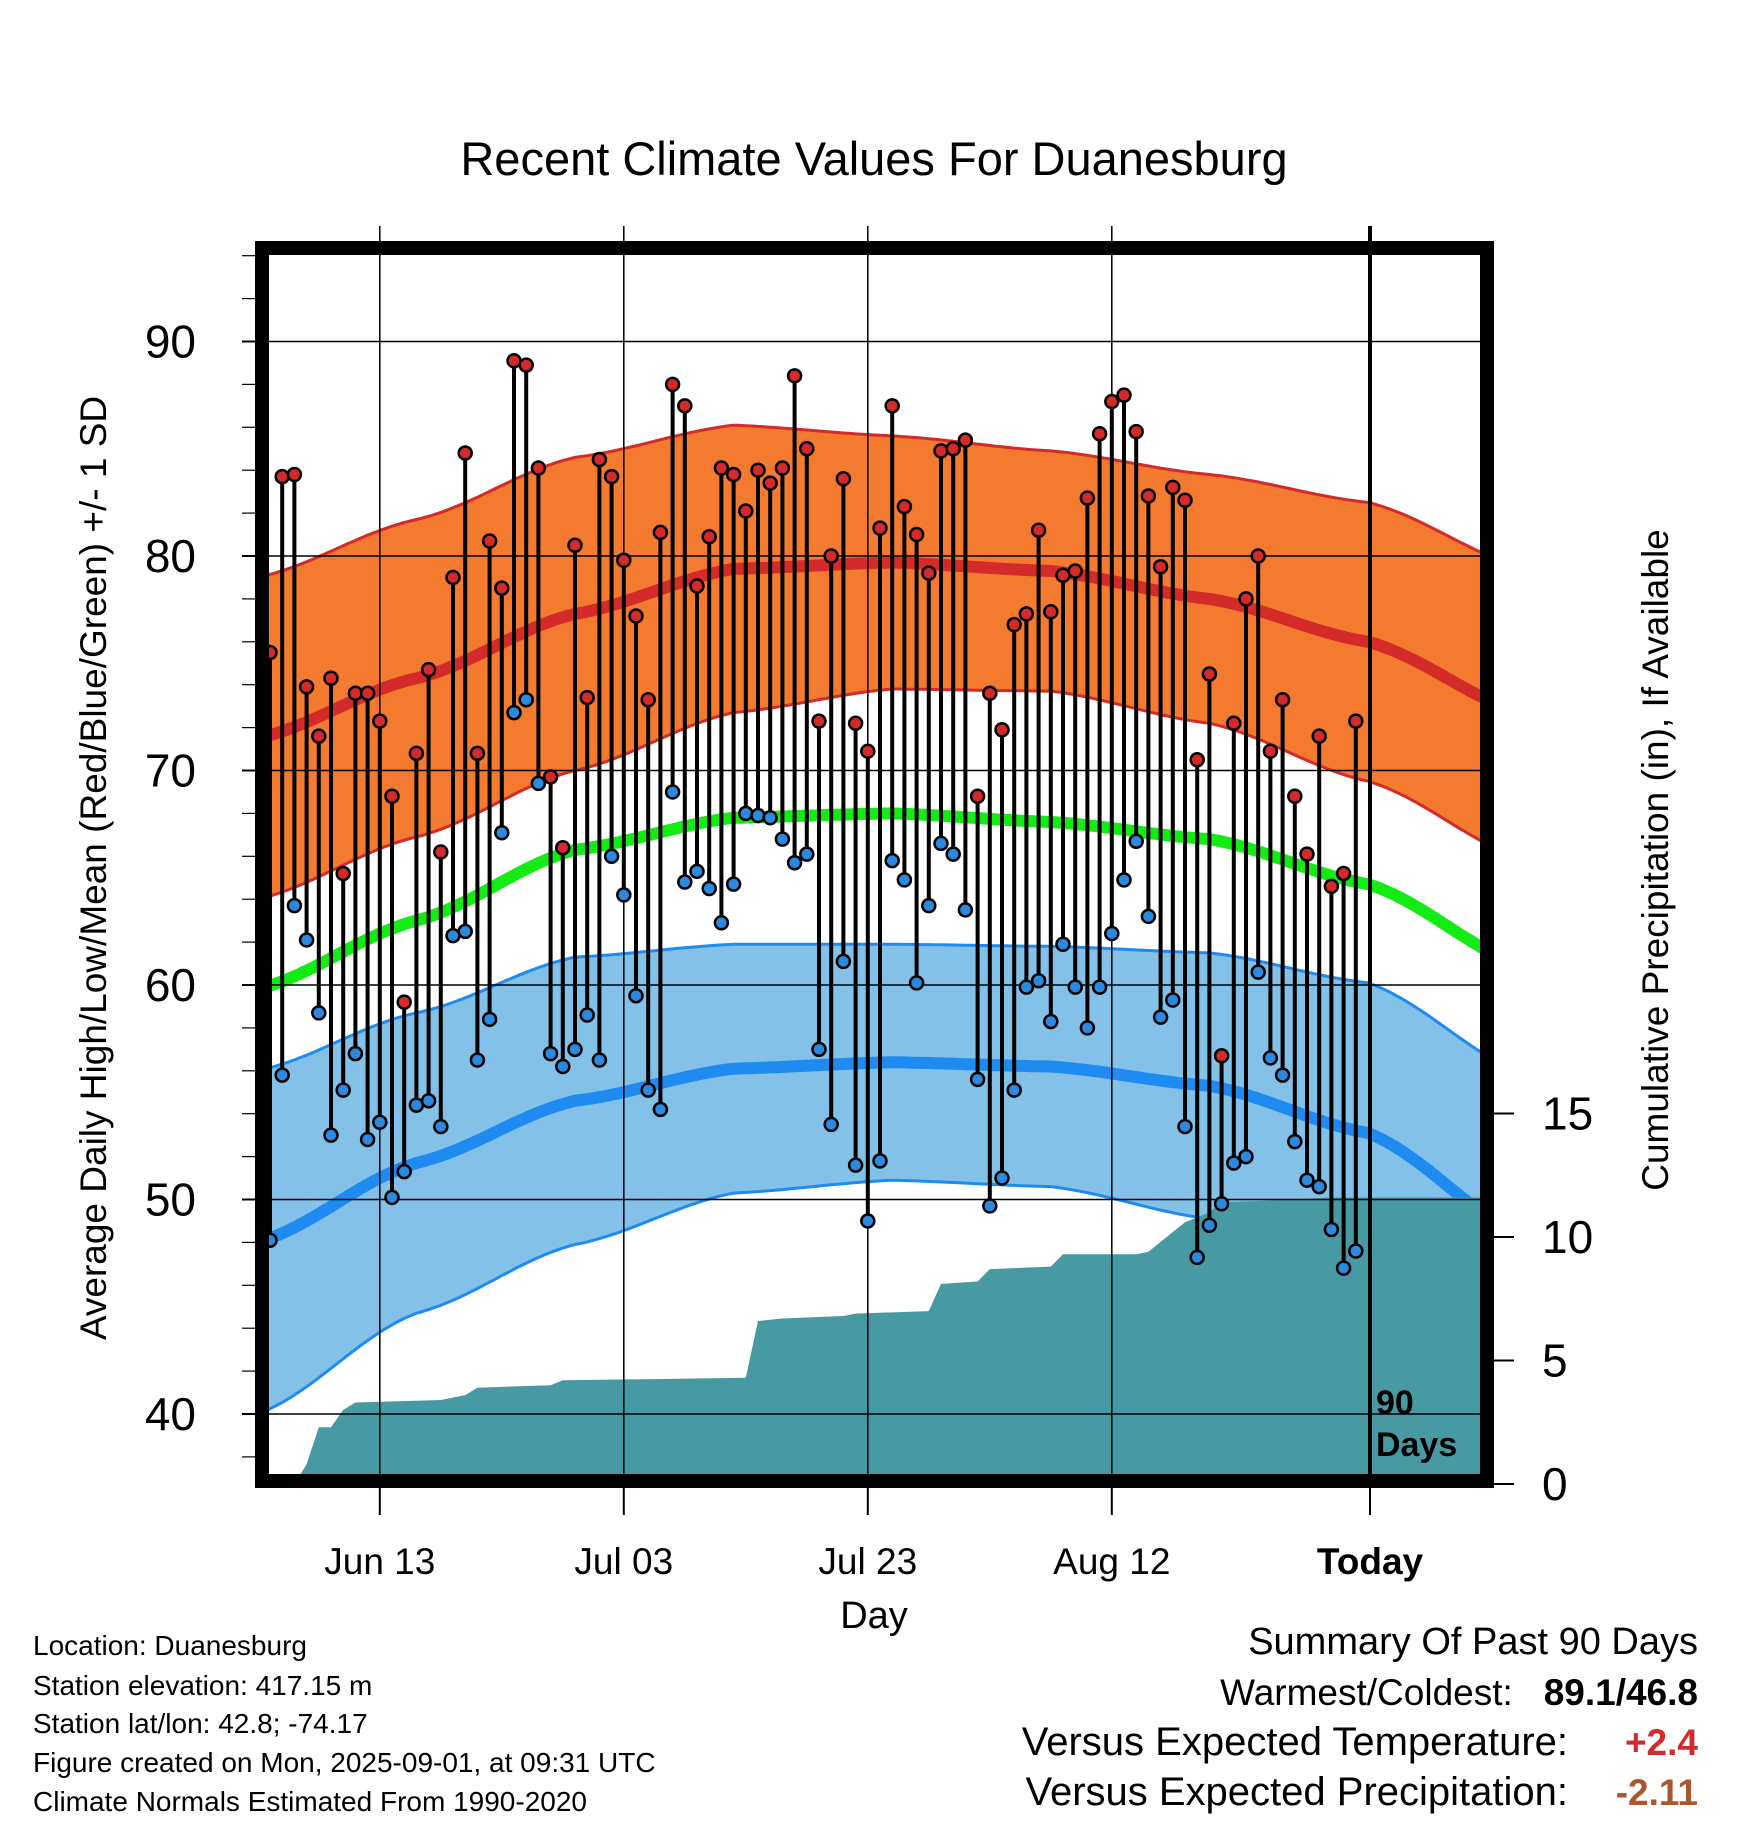 The height and width of the screenshot is (1828, 1748). What do you see at coordinates (1555, 1484) in the screenshot?
I see `y-right-tick-label: 0` at bounding box center [1555, 1484].